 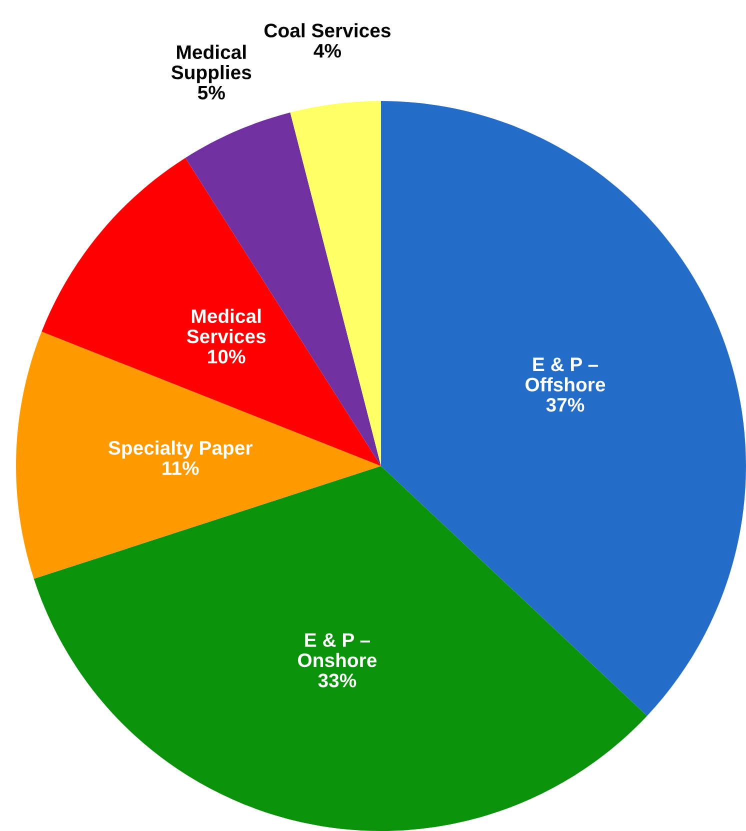 I want to click on data-label: 5%, so click(x=211, y=93).